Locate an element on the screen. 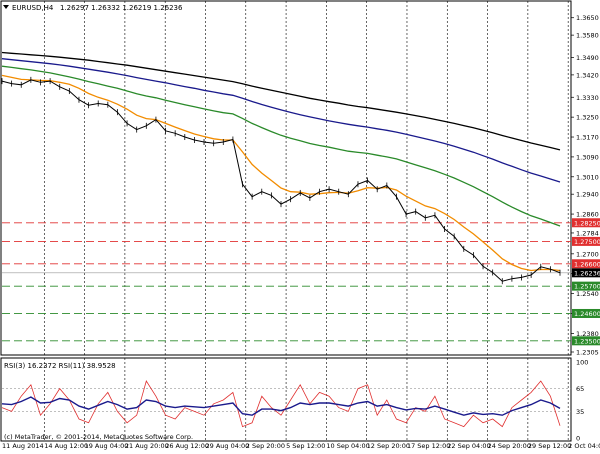 The width and height of the screenshot is (600, 454). price-axis-label: 1.3170 is located at coordinates (587, 138).